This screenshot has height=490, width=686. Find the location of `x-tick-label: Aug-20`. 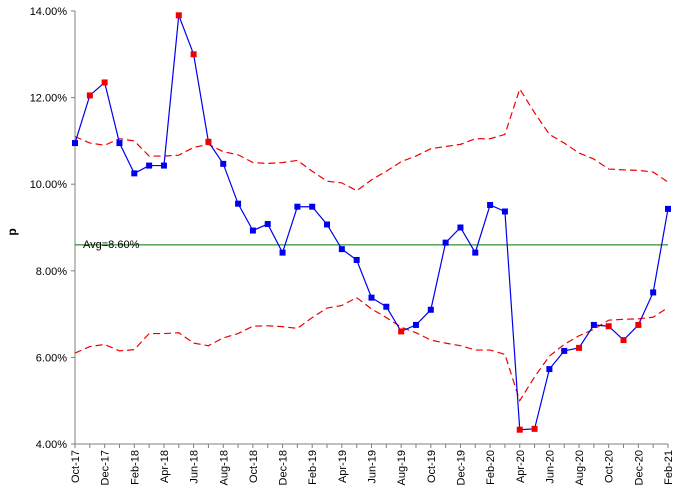

x-tick-label: Aug-20 is located at coordinates (580, 467).